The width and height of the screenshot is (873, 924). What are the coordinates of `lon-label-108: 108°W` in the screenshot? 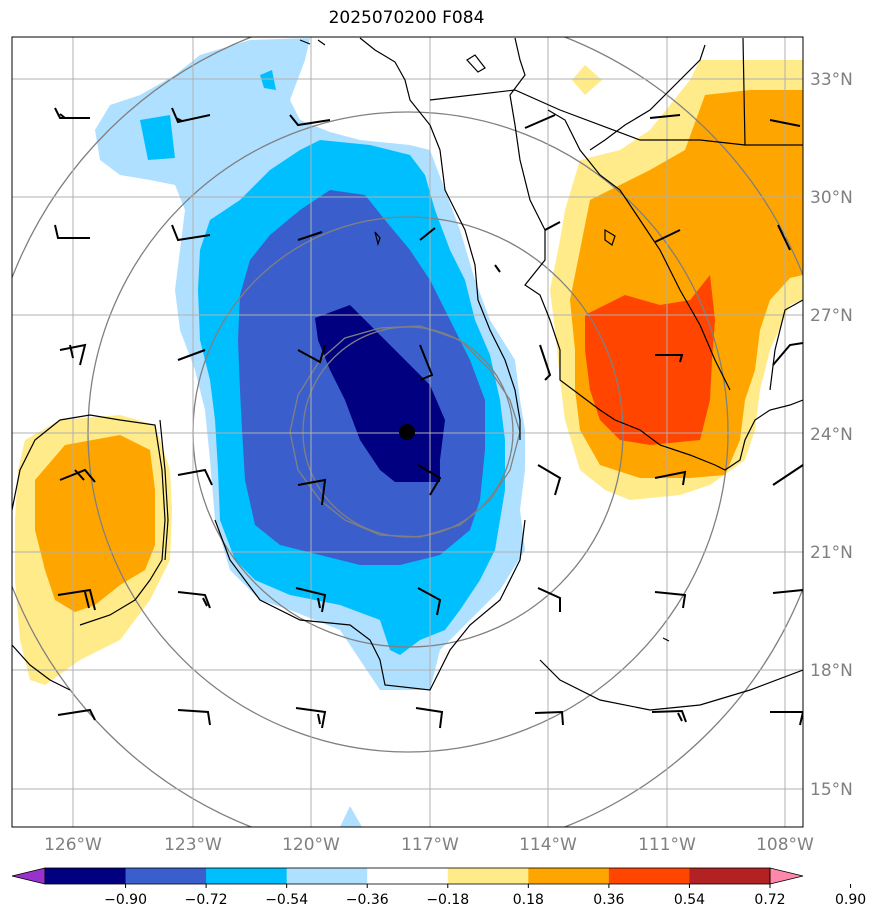 It's located at (785, 845).